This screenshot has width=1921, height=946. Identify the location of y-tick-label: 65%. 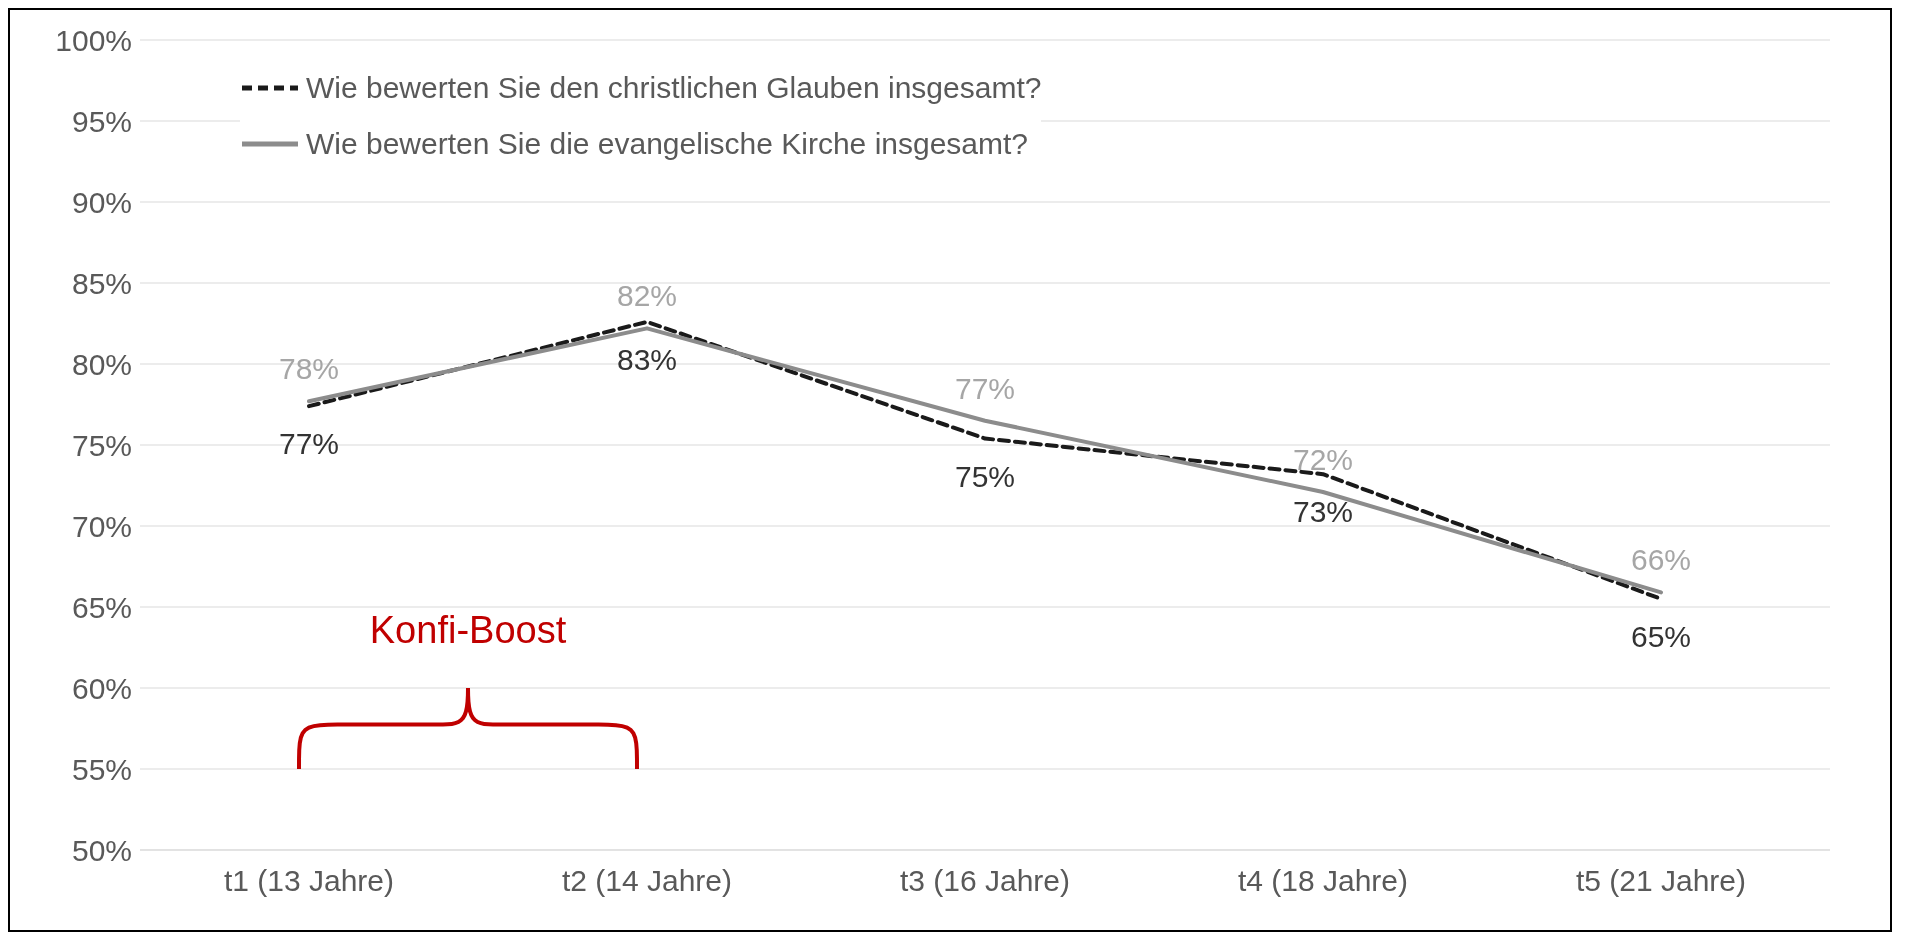
(101, 607).